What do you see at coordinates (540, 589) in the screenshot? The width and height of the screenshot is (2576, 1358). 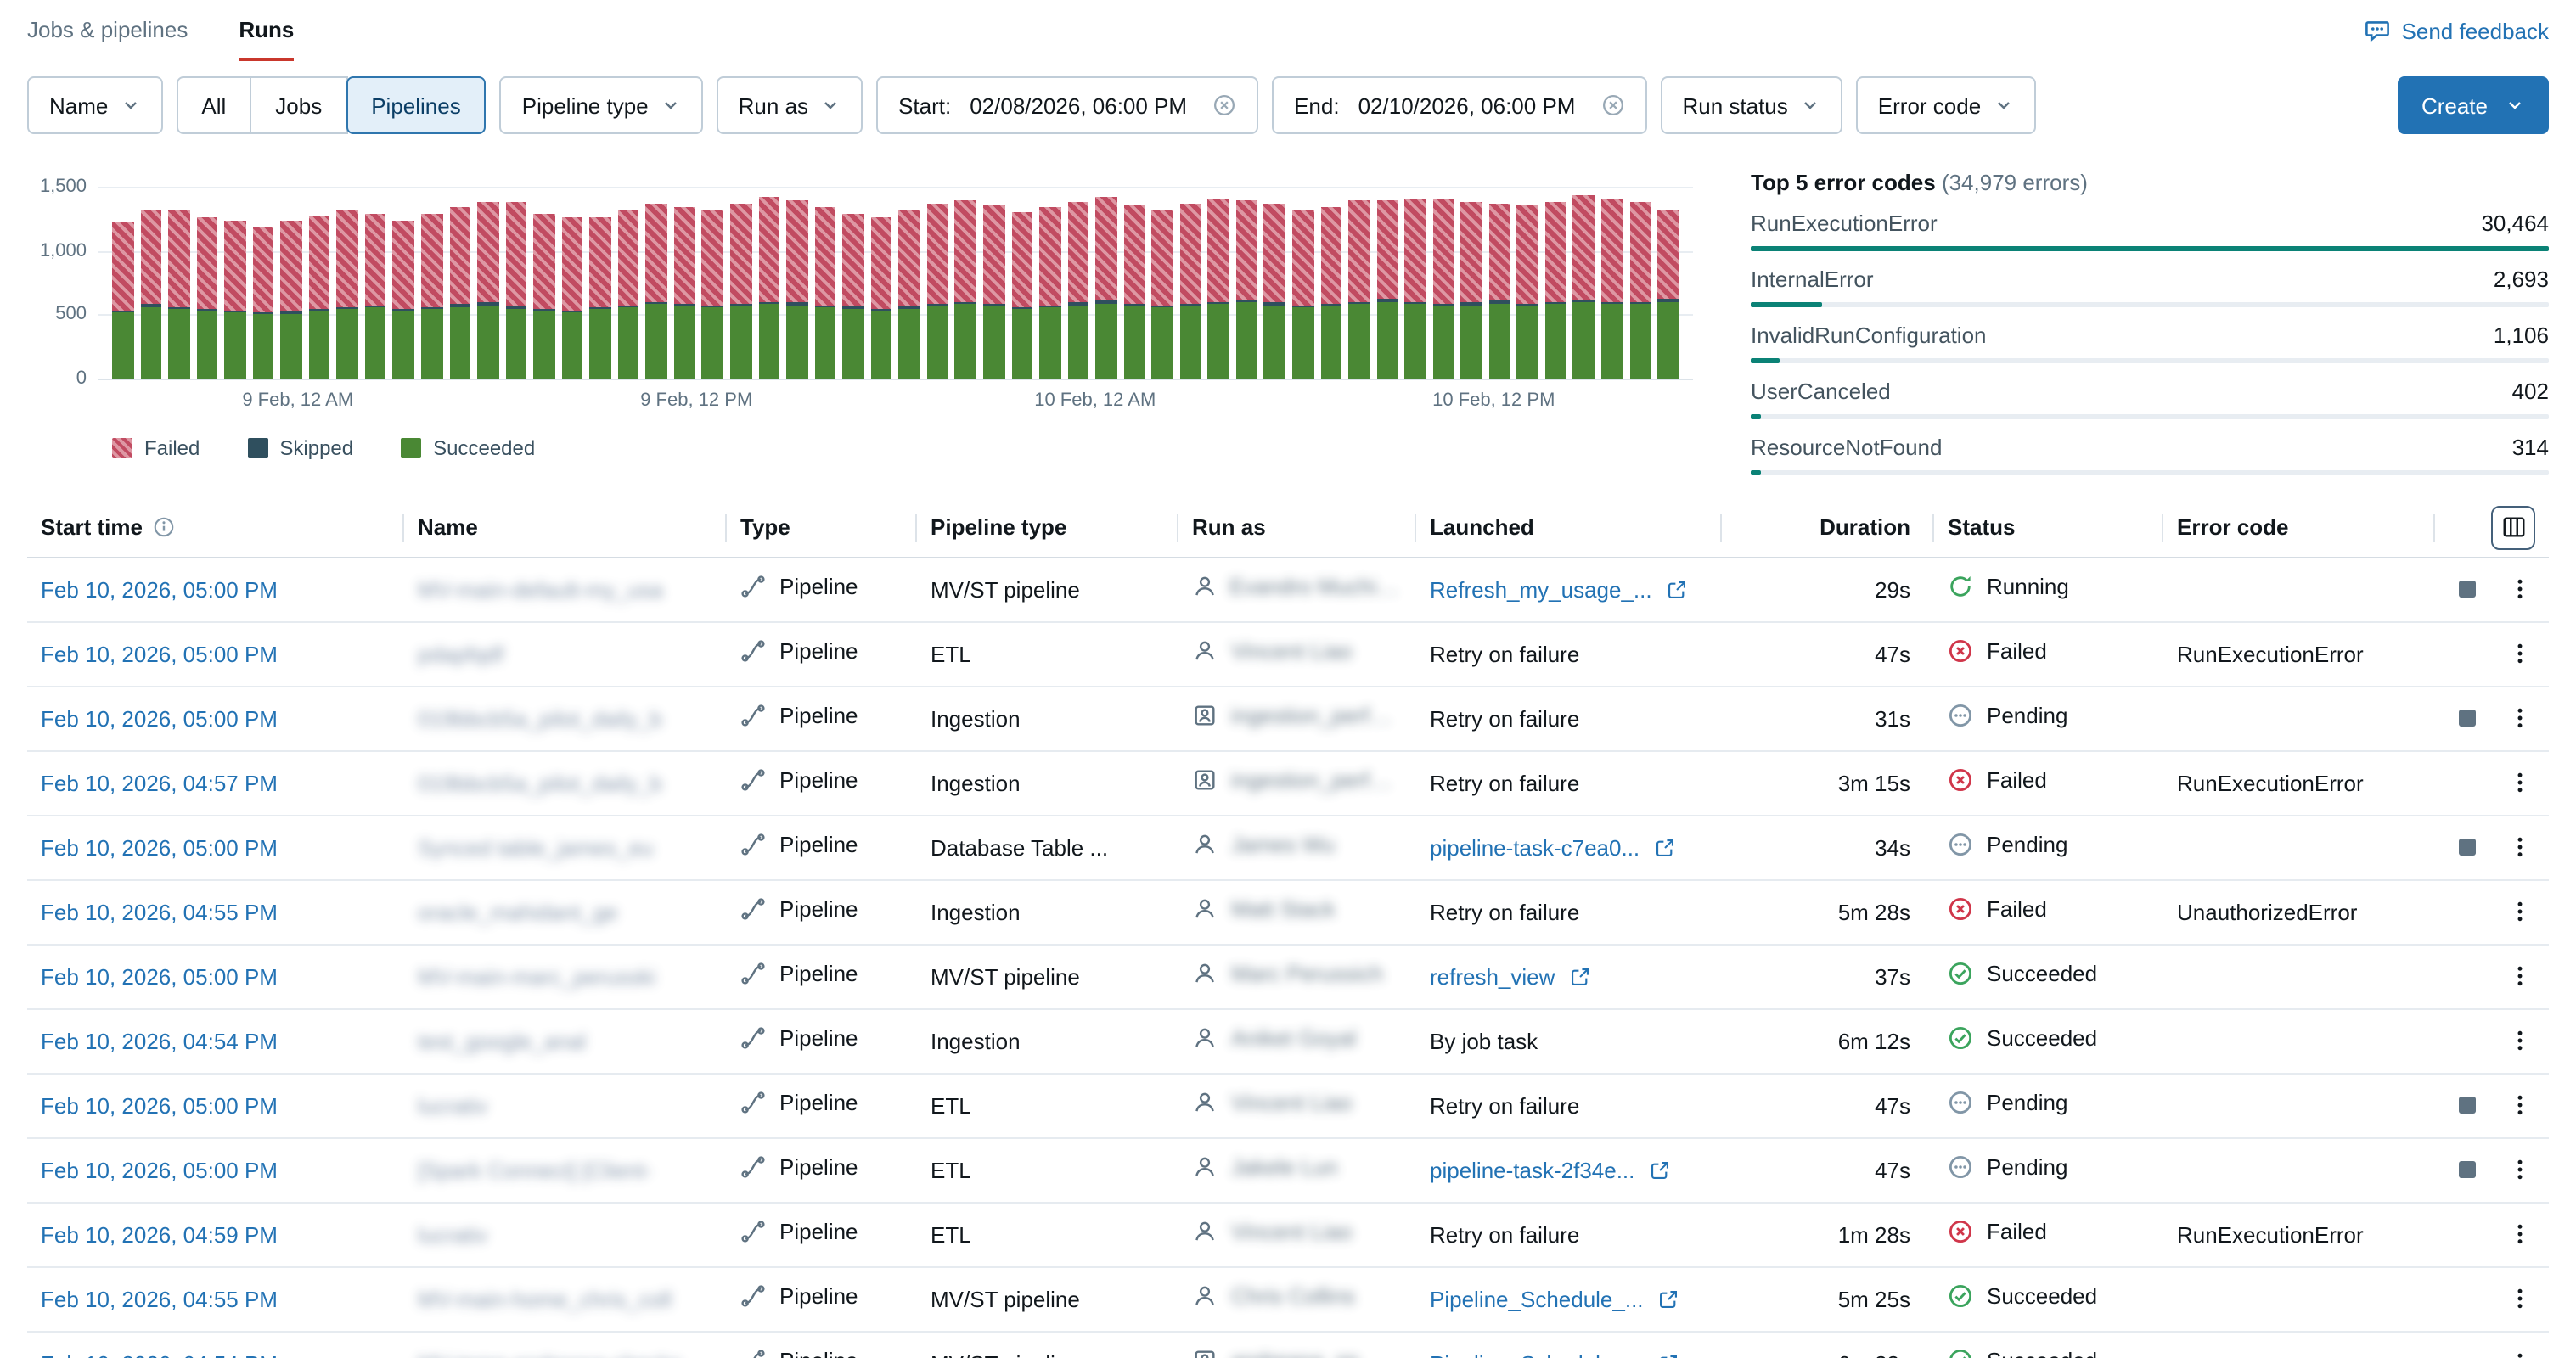 I see `run-name: MV-main-default-my_usa` at bounding box center [540, 589].